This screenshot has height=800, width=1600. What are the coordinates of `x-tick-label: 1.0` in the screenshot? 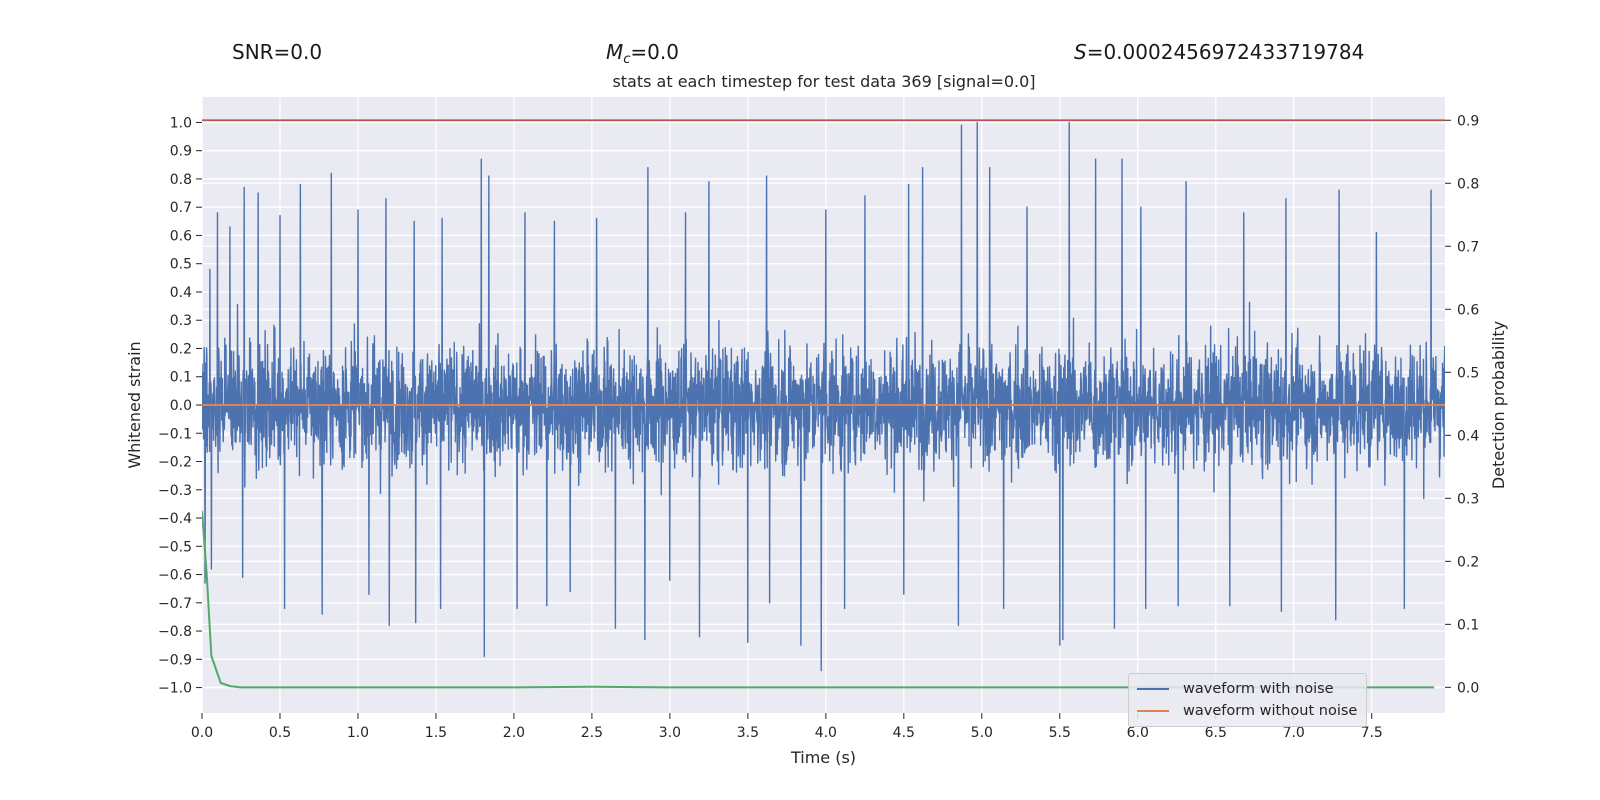 It's located at (358, 733).